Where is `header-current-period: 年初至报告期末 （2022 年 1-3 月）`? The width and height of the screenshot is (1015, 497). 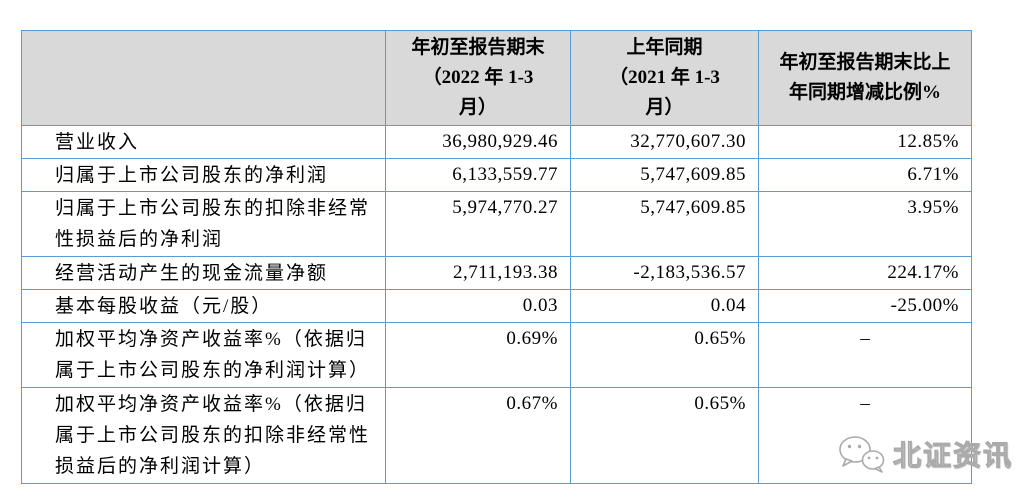
header-current-period: 年初至报告期末 （2022 年 1-3 月） is located at coordinates (478, 78).